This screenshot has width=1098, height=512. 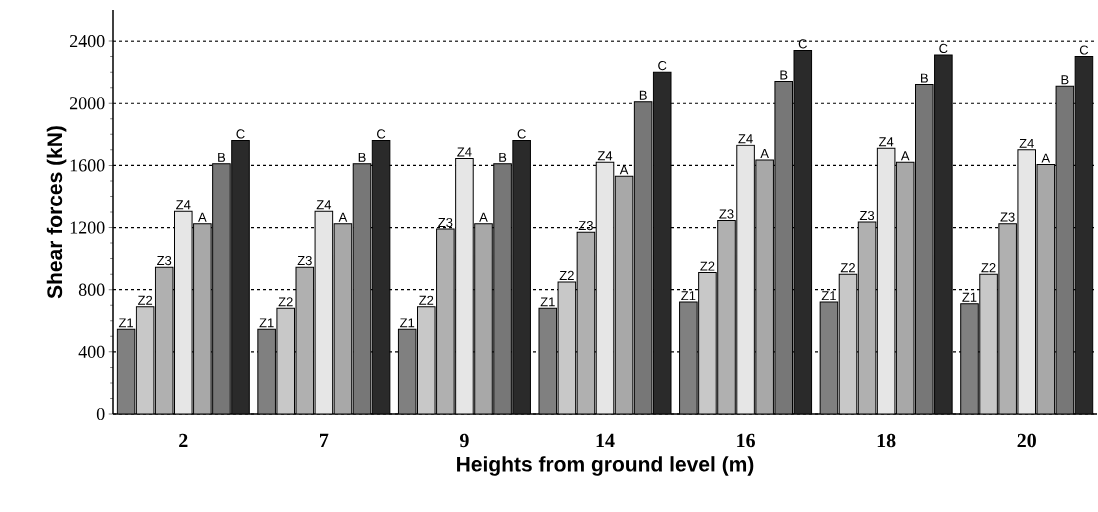 What do you see at coordinates (126, 323) in the screenshot?
I see `series-label: Z1` at bounding box center [126, 323].